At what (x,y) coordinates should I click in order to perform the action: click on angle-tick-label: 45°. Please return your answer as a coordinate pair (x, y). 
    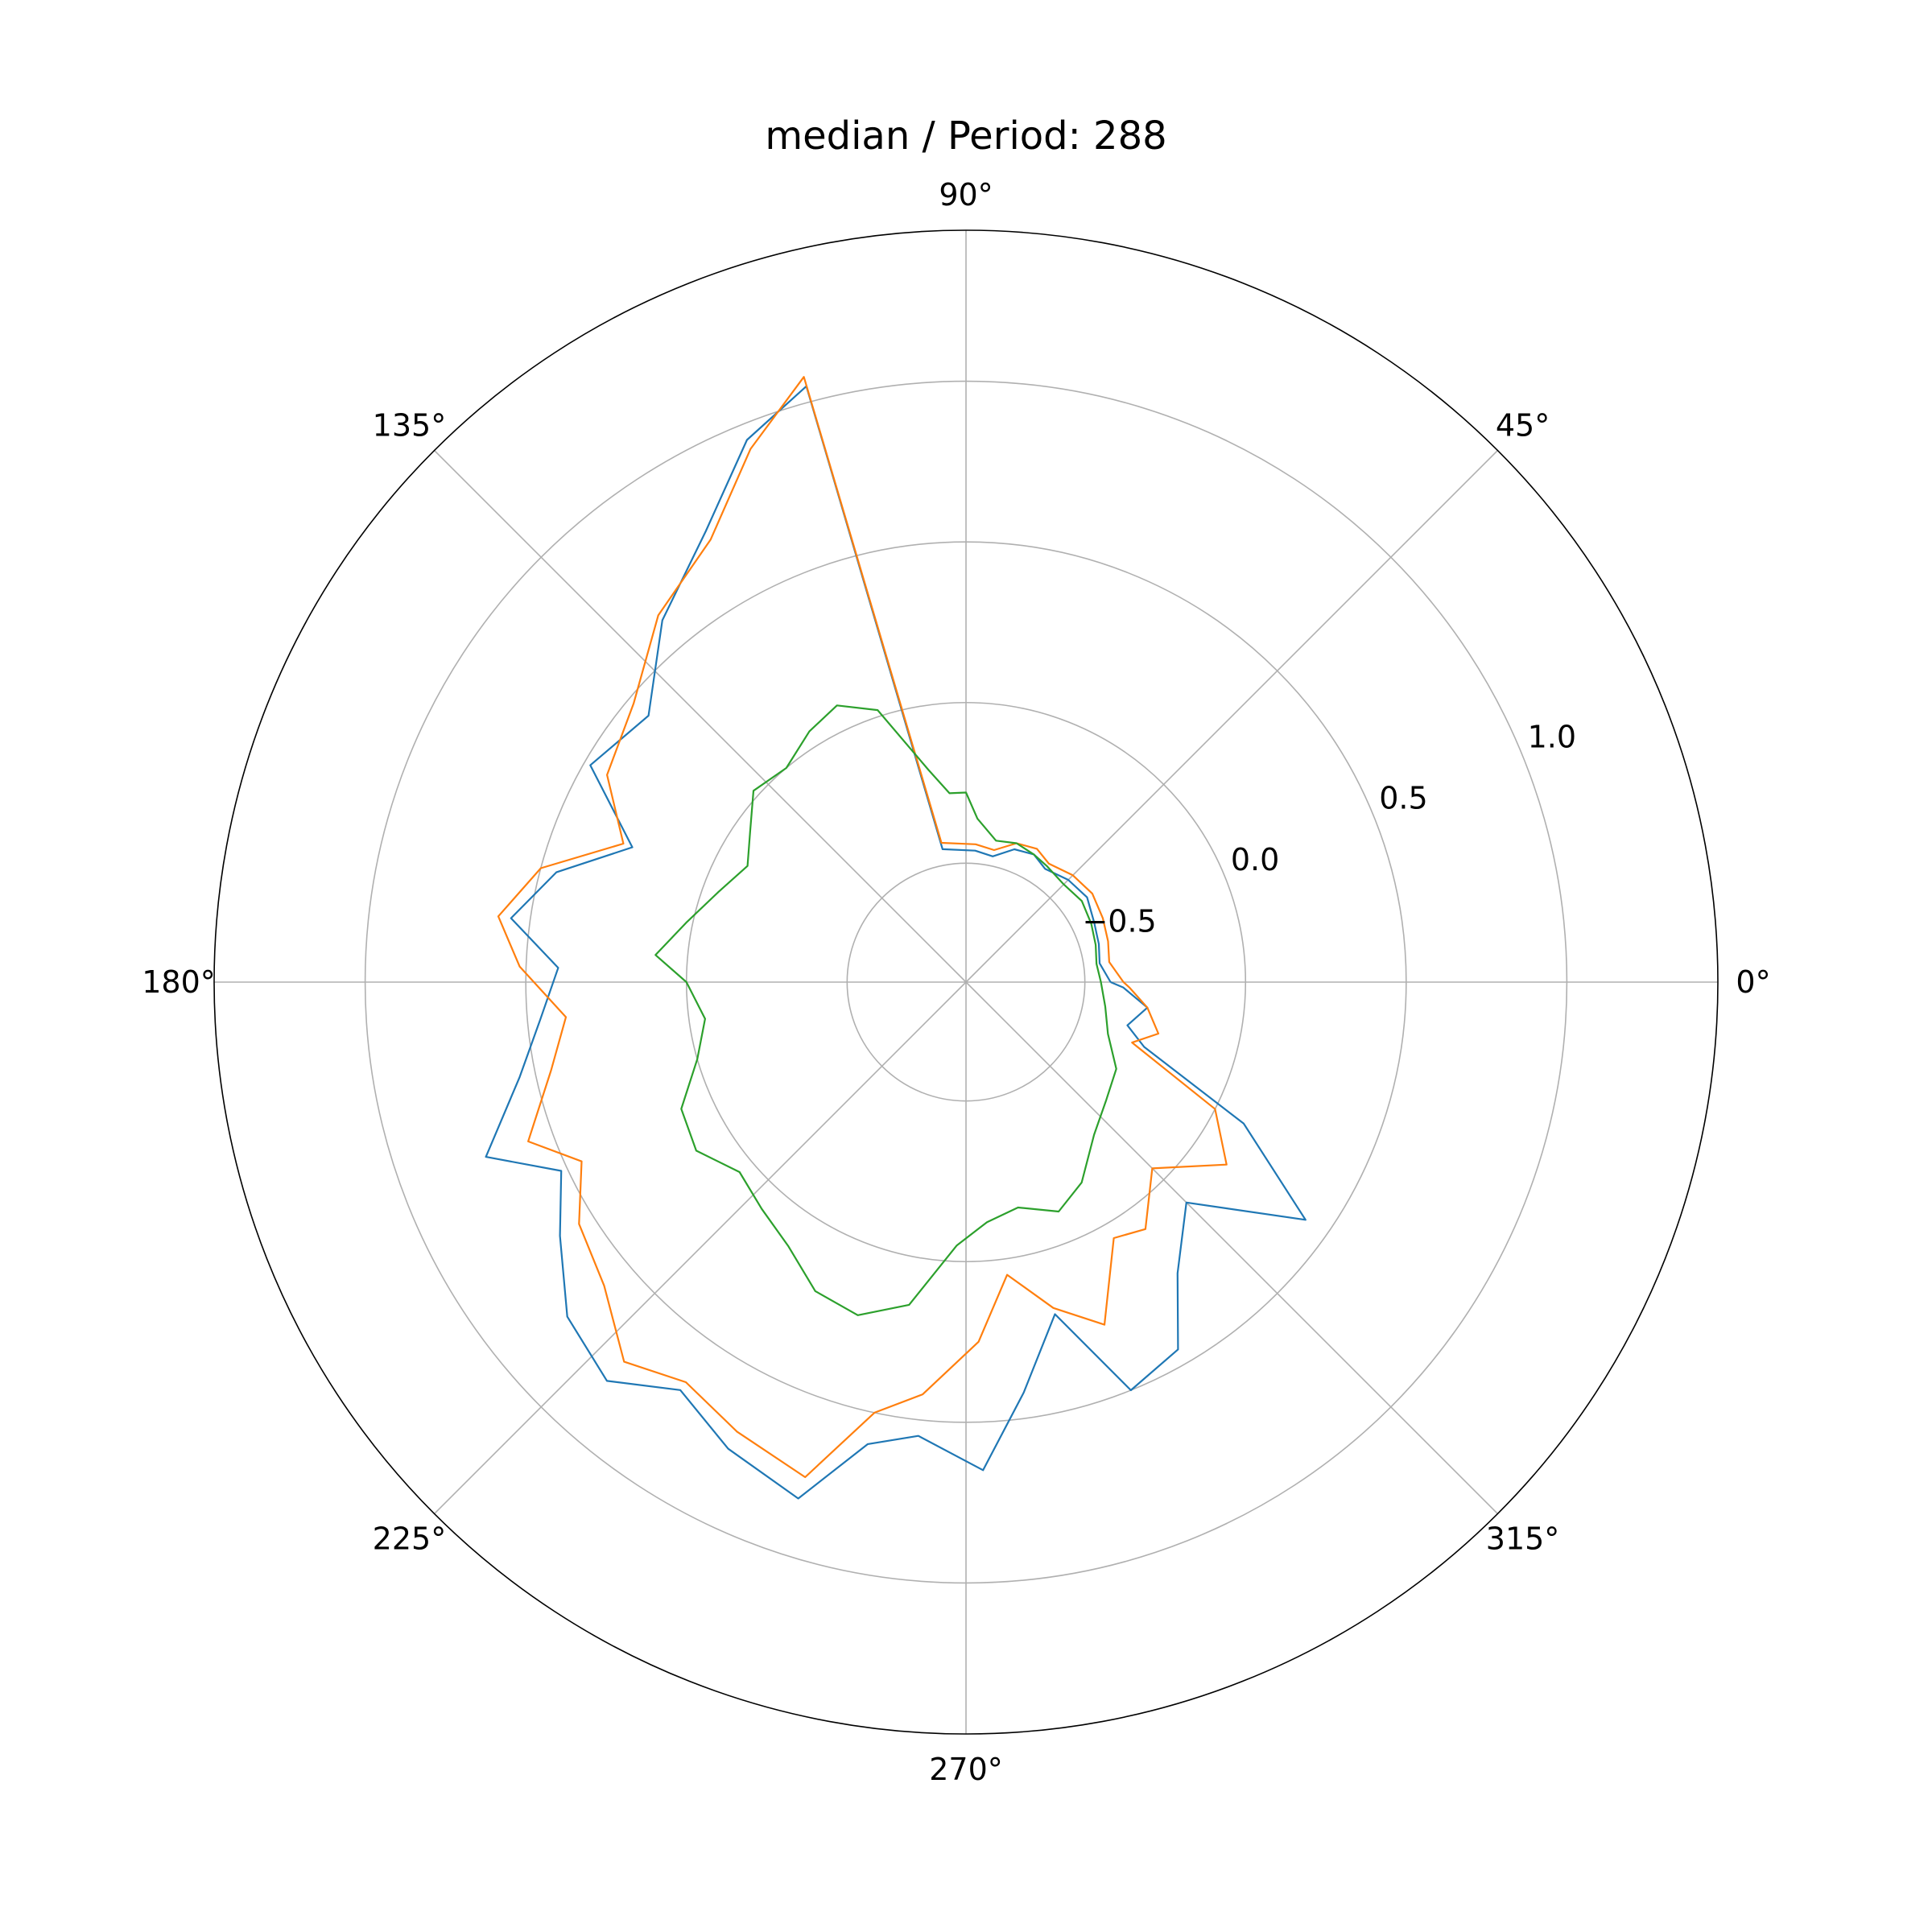
    Looking at the image, I should click on (1523, 425).